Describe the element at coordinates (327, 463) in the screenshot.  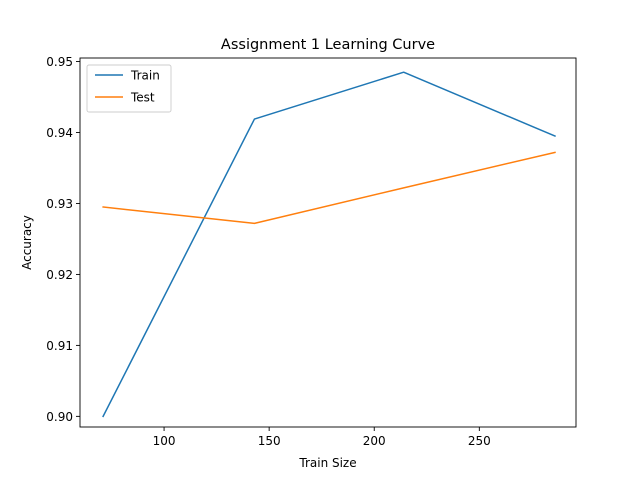
I see `x-axis-label: Train Size` at that location.